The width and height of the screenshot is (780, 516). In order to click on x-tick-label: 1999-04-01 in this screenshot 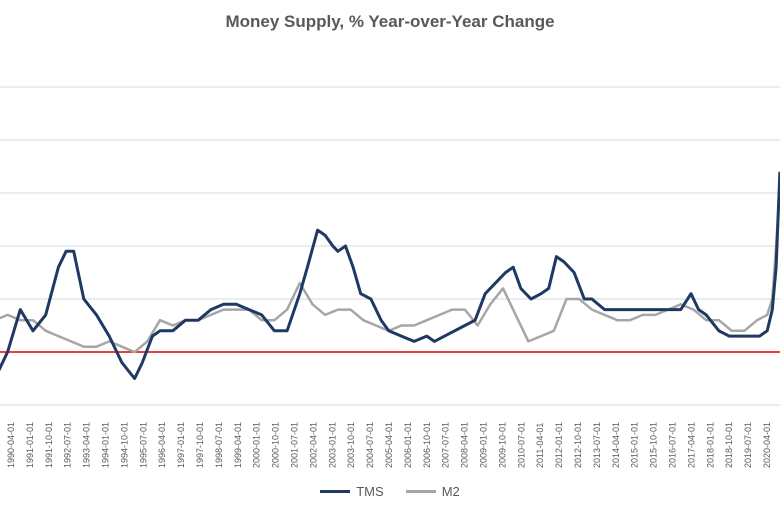, I will do `click(238, 445)`.